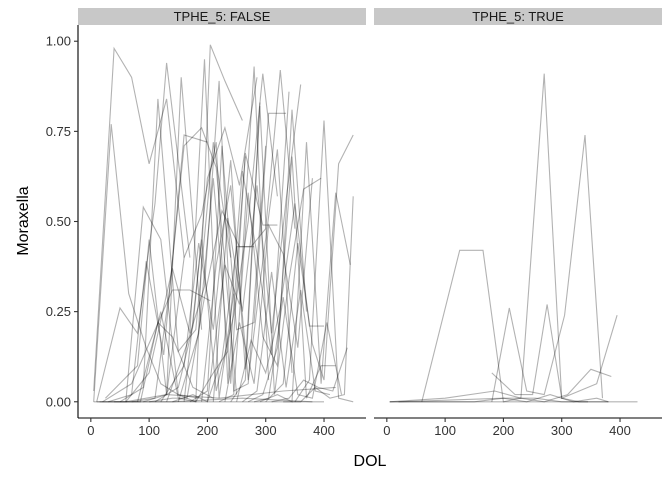 Image resolution: width=672 pixels, height=480 pixels. I want to click on y-tick-label: 0.00, so click(58, 401).